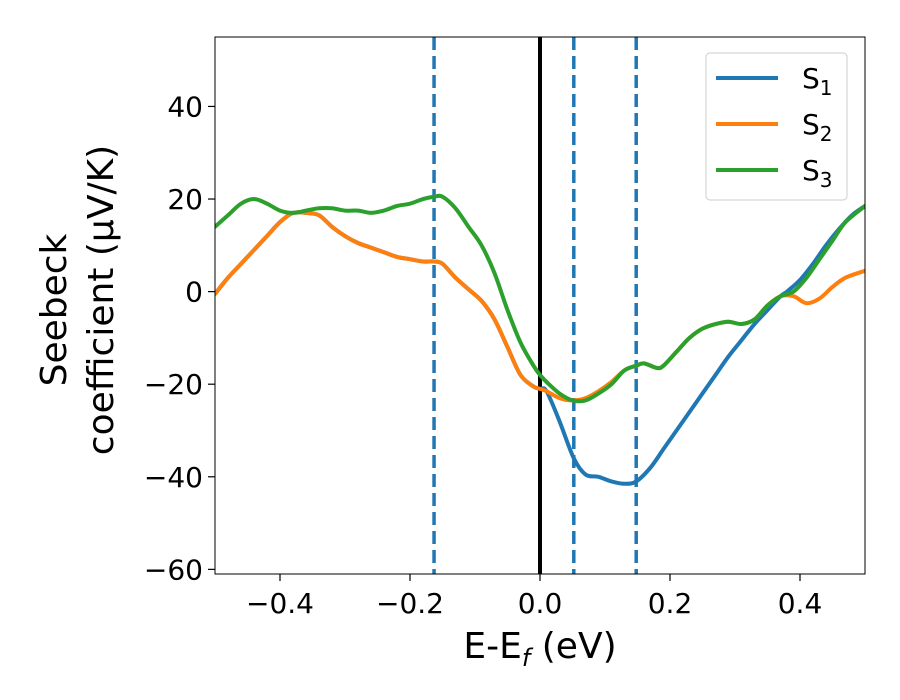 This screenshot has width=900, height=700. Describe the element at coordinates (194, 292) in the screenshot. I see `y-tick-label: 0` at that location.